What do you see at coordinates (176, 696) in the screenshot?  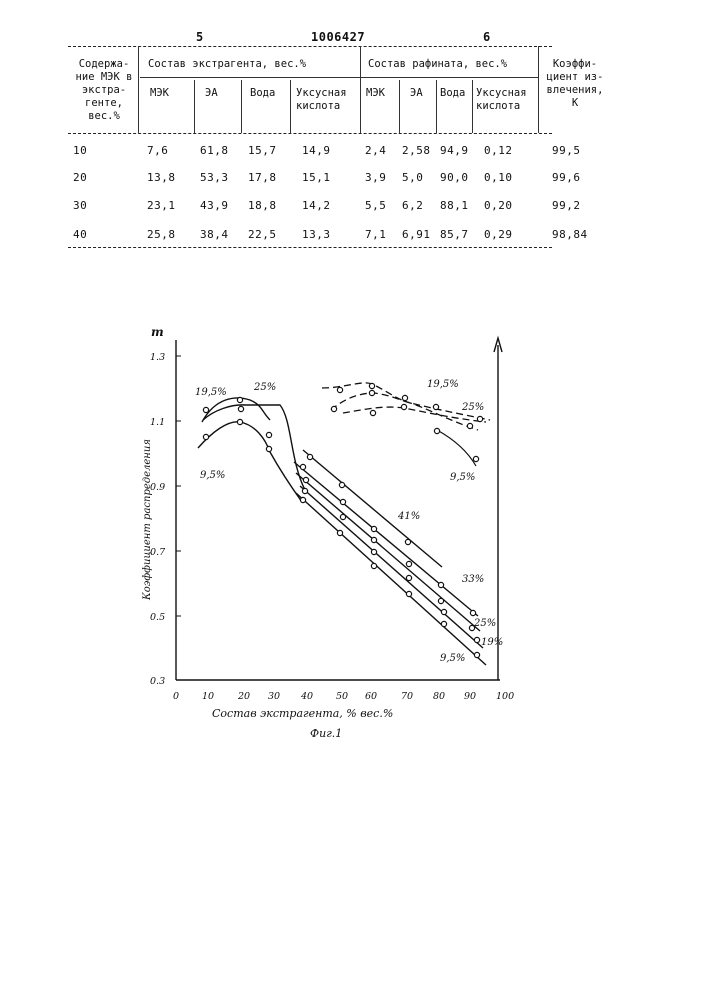 I see `x-tick: 0` at bounding box center [176, 696].